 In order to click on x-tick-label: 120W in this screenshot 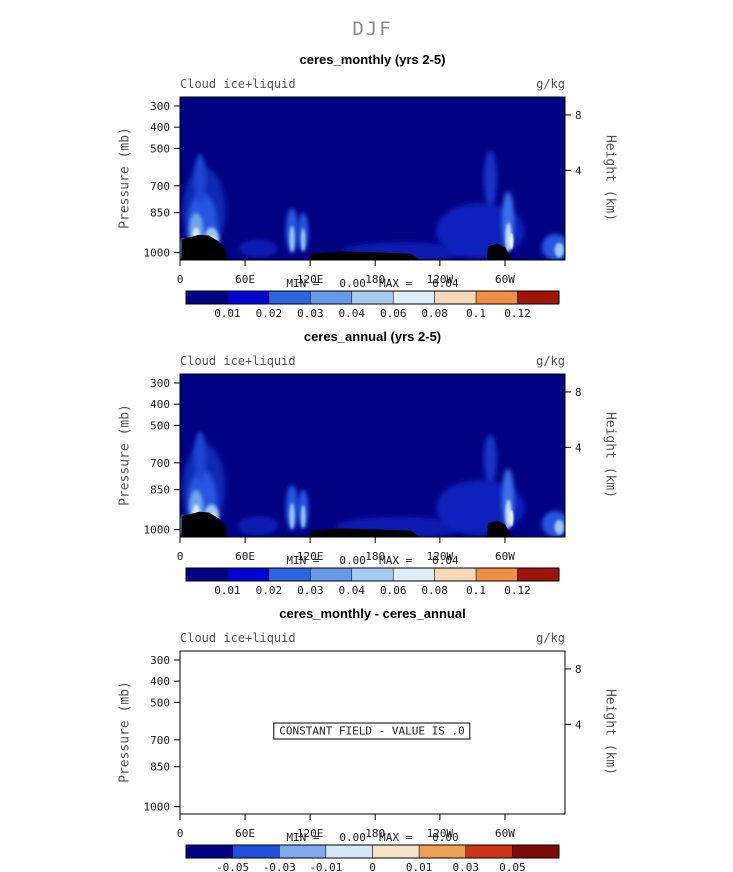, I will do `click(440, 556)`.